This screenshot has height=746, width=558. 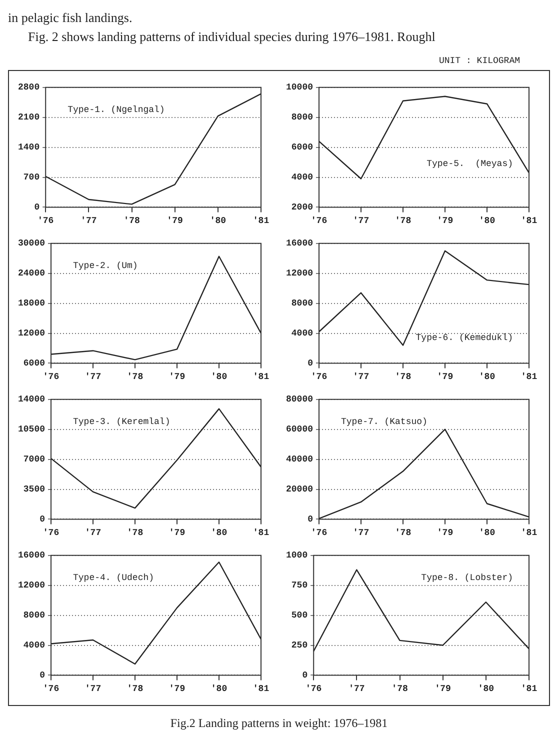 What do you see at coordinates (32, 429) in the screenshot?
I see `y-tick-label: 10500` at bounding box center [32, 429].